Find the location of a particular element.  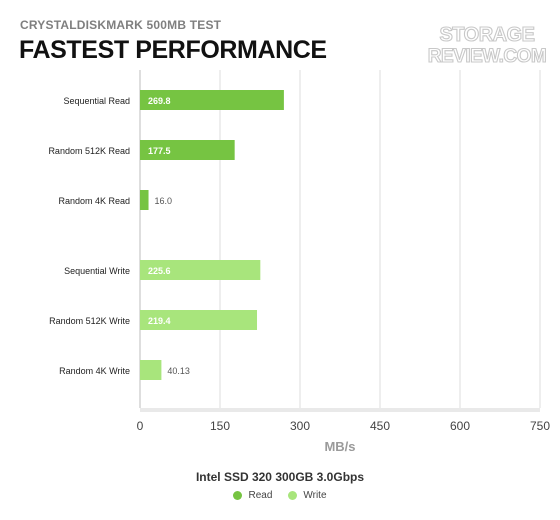

x-axis-band is located at coordinates (340, 410).